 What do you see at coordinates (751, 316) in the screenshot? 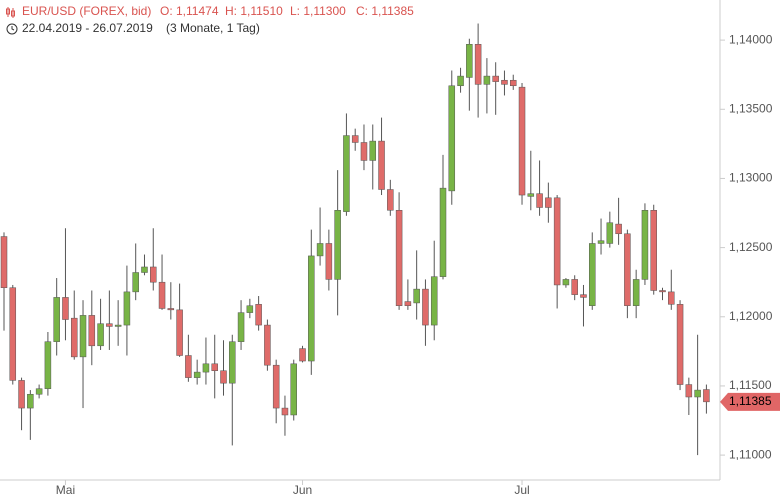
I see `y-tick-label: 1,12000` at bounding box center [751, 316].